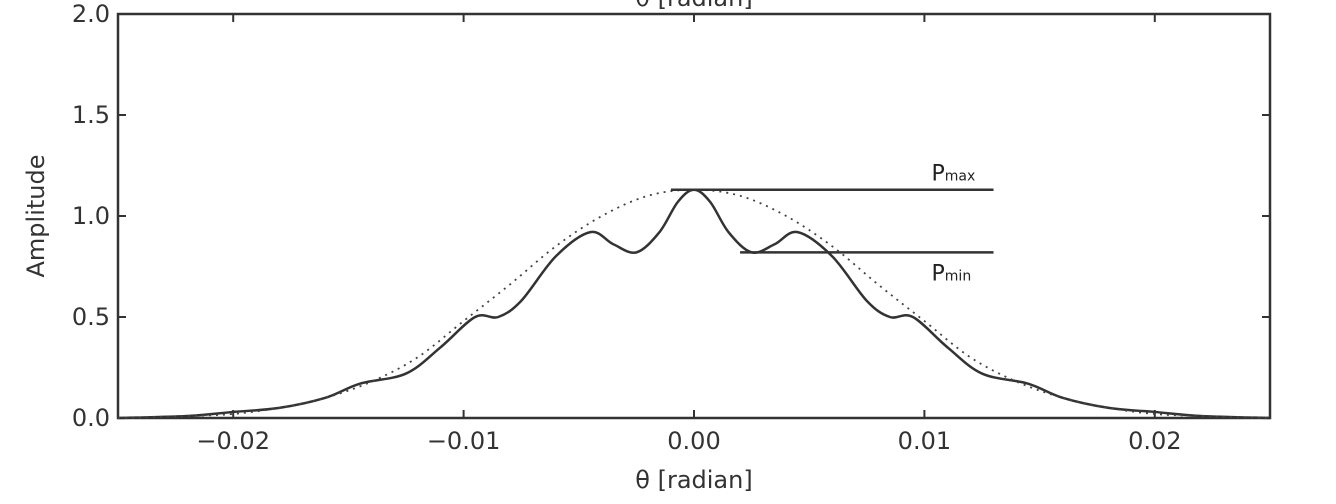 Image resolution: width=1336 pixels, height=504 pixels. Describe the element at coordinates (91, 216) in the screenshot. I see `y-tick-label: 1.0` at that location.